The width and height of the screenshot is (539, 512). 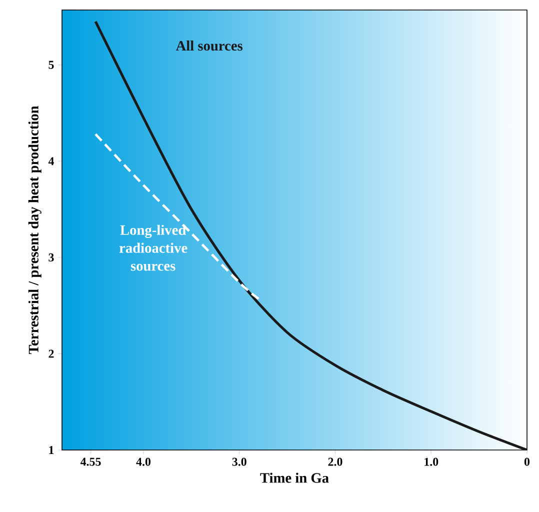 I want to click on x-tick-label: 2.0, so click(x=335, y=462).